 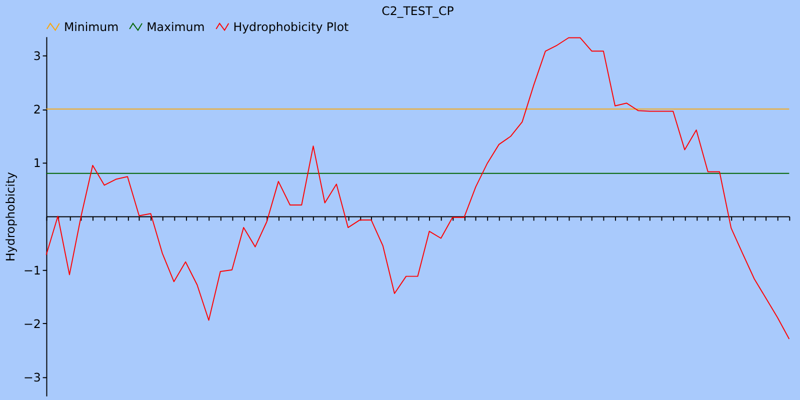 I want to click on legend-label: Minimum, so click(x=91, y=27).